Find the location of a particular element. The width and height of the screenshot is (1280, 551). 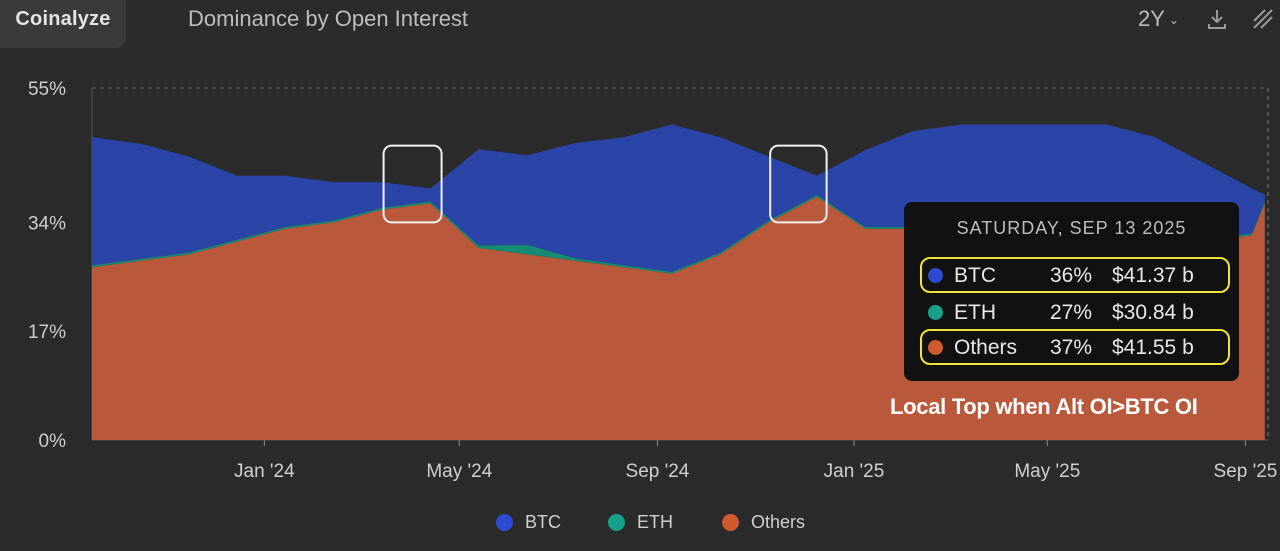

tooltip-value: $41.37 b is located at coordinates (1153, 275).